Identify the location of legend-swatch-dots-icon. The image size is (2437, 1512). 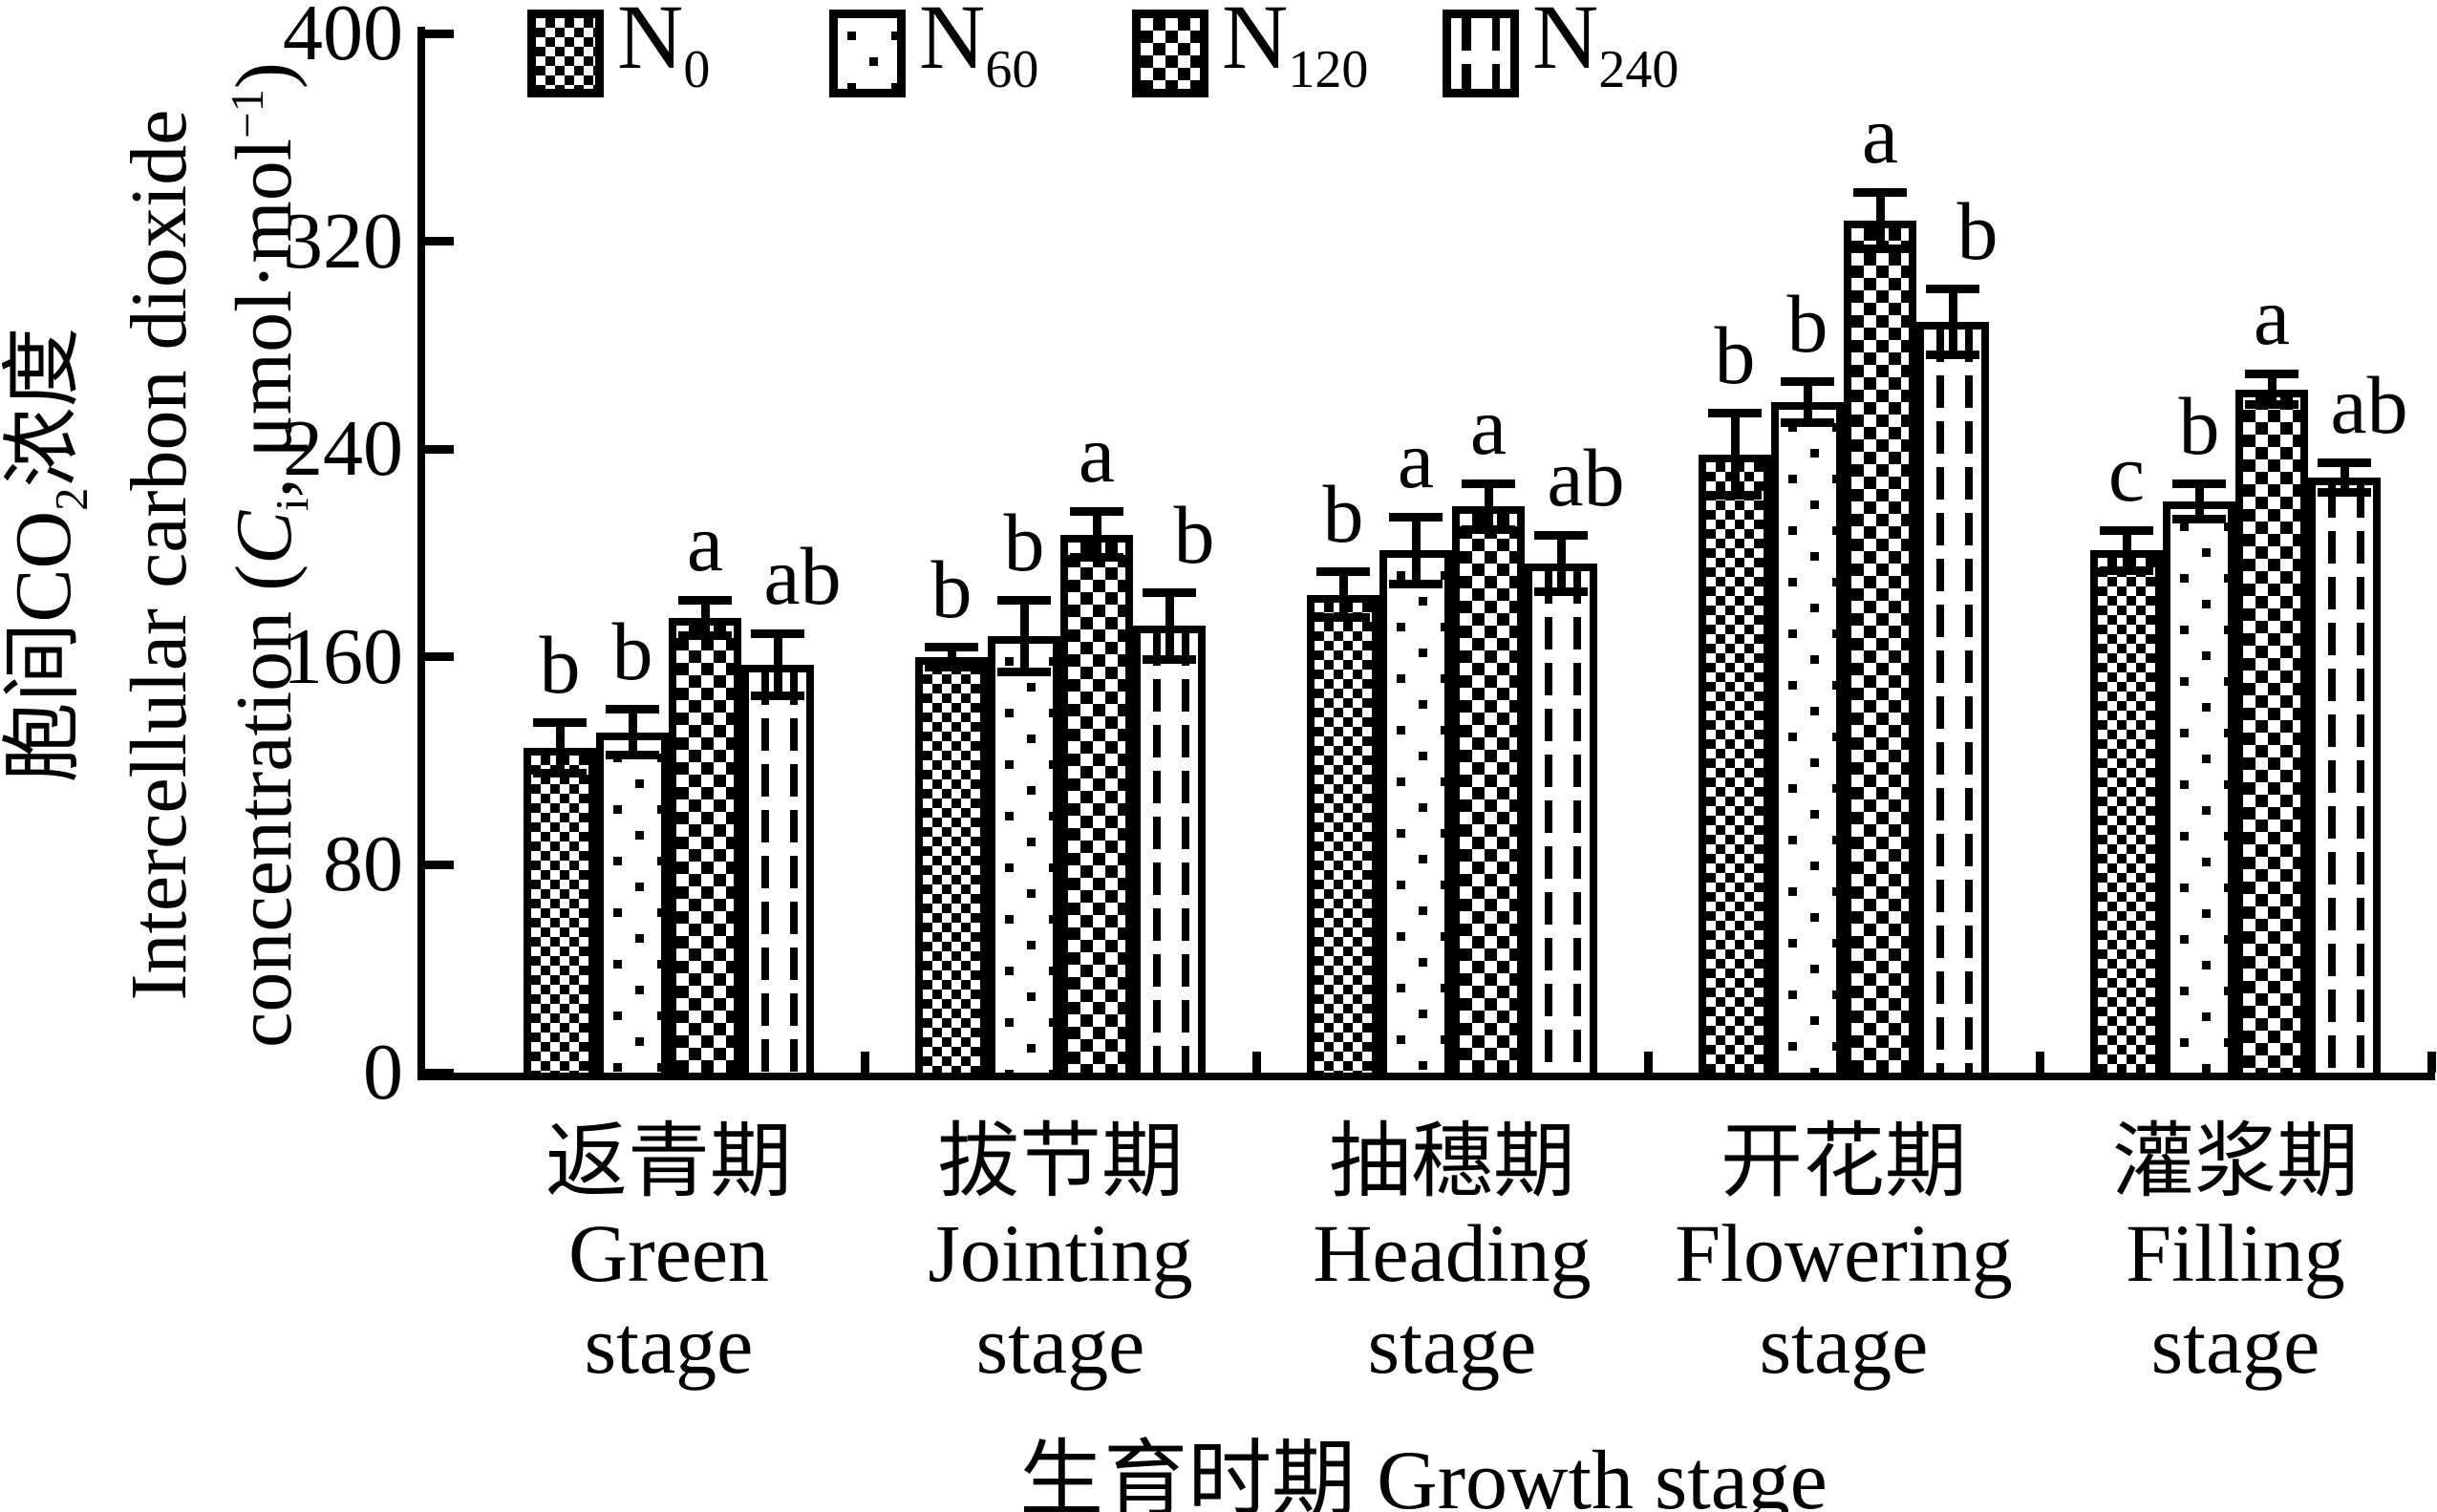
(867, 53).